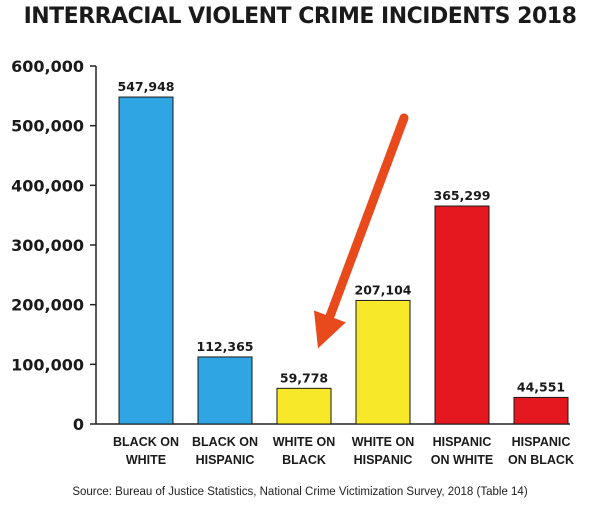 Image resolution: width=600 pixels, height=507 pixels. Describe the element at coordinates (47, 305) in the screenshot. I see `y-tick-label: 200,000` at that location.